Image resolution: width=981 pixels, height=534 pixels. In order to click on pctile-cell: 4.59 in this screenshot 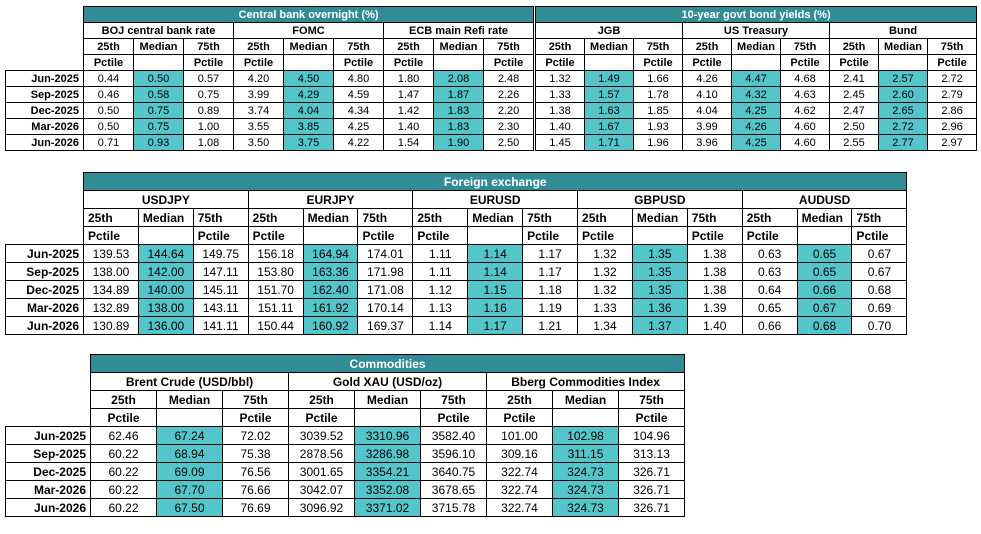, I will do `click(358, 94)`.